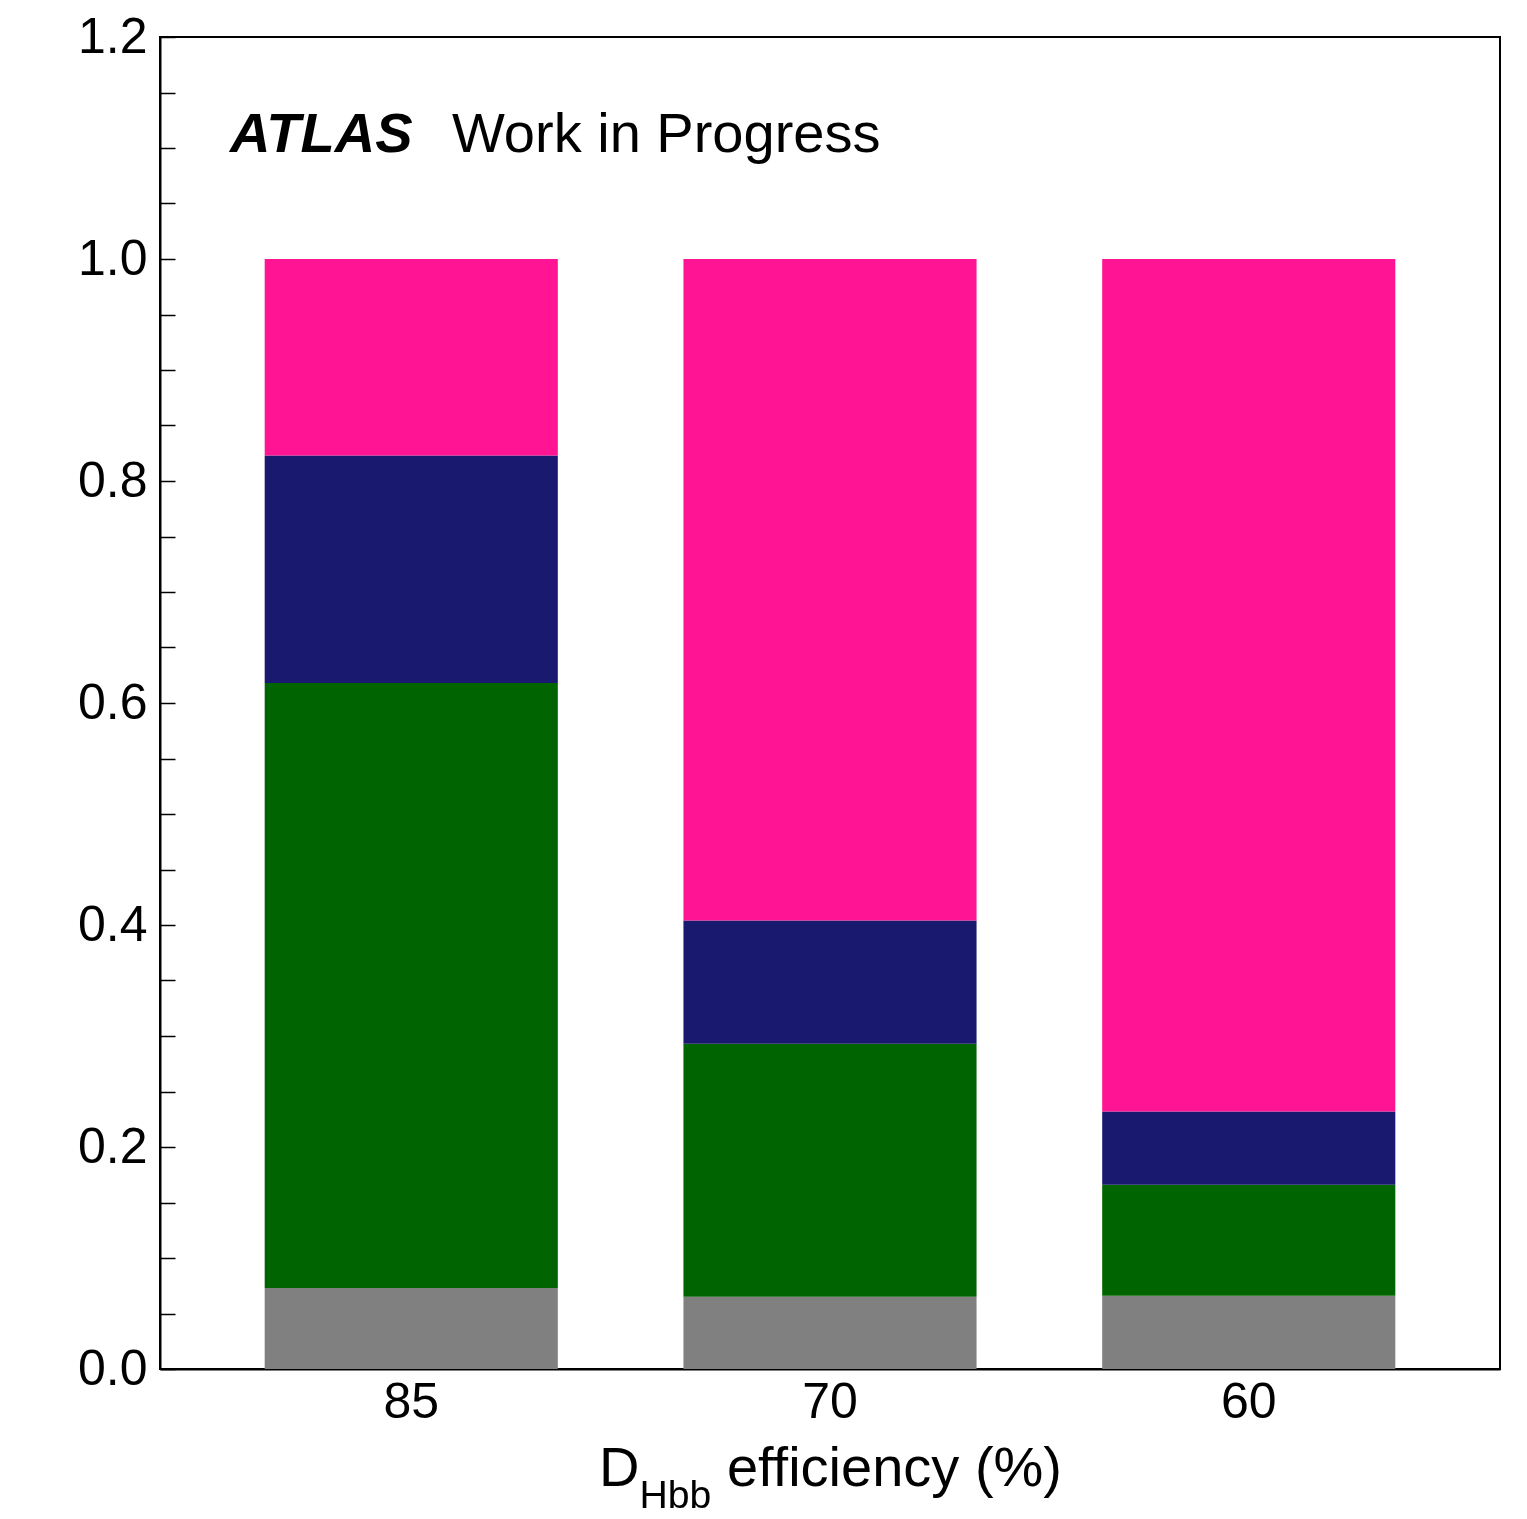 The height and width of the screenshot is (1519, 1527). What do you see at coordinates (411, 1400) in the screenshot?
I see `x-tick-label: 85` at bounding box center [411, 1400].